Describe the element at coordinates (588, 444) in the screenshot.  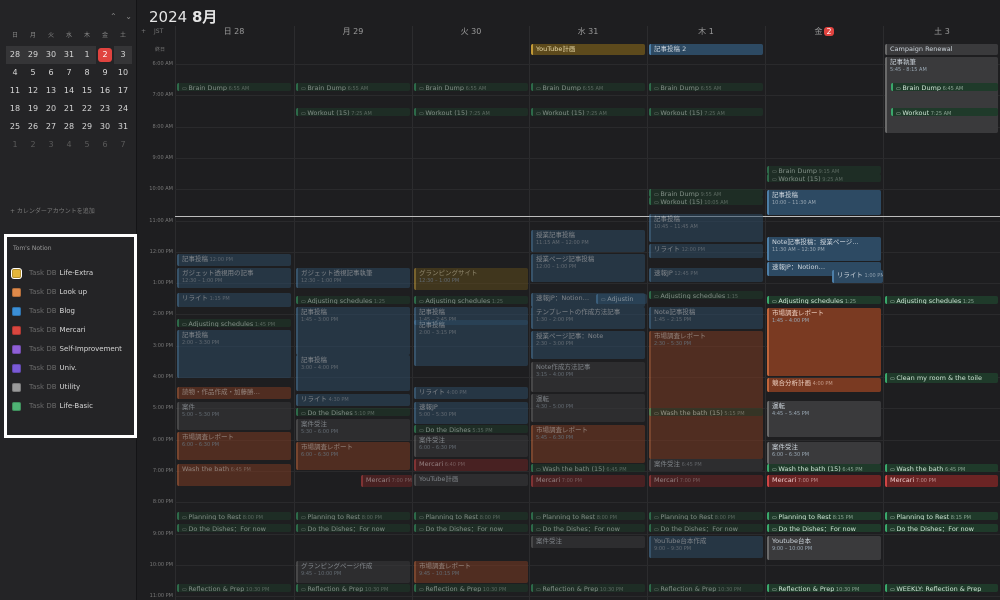
I see `calendar-event: 市場調査レポート 5:45 – 6:30 PM` at that location.